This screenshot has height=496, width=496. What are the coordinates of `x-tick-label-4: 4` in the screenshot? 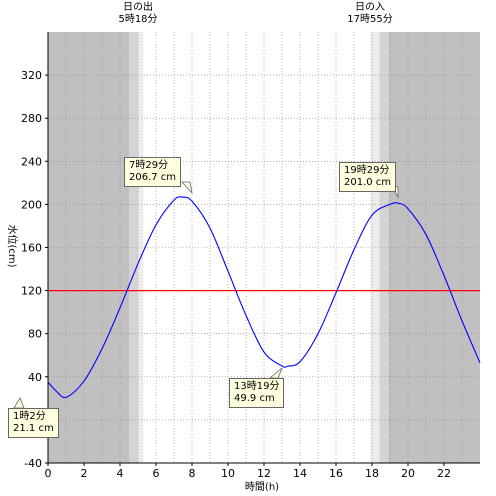 It's located at (120, 473).